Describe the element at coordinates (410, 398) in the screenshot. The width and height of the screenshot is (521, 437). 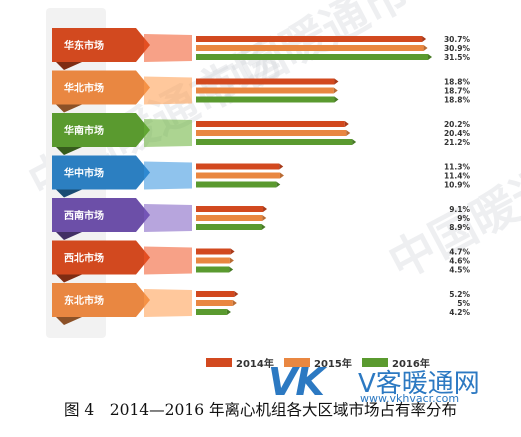
I see `brand-url: www.vkhvacr.com` at that location.